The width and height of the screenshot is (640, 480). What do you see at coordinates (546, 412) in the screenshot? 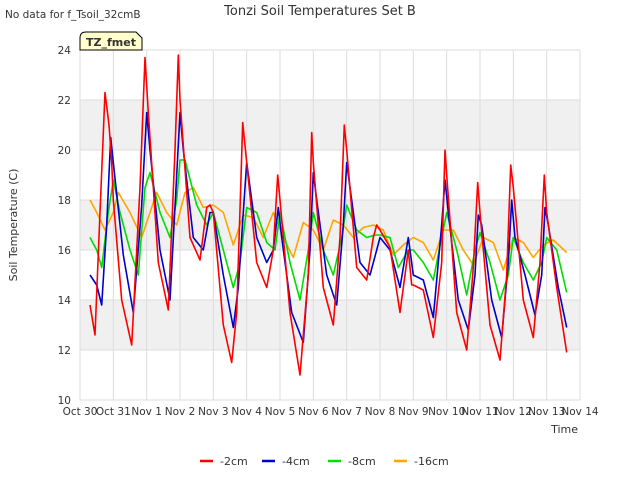
I see `x-tick-label: Nov 13` at bounding box center [546, 412].